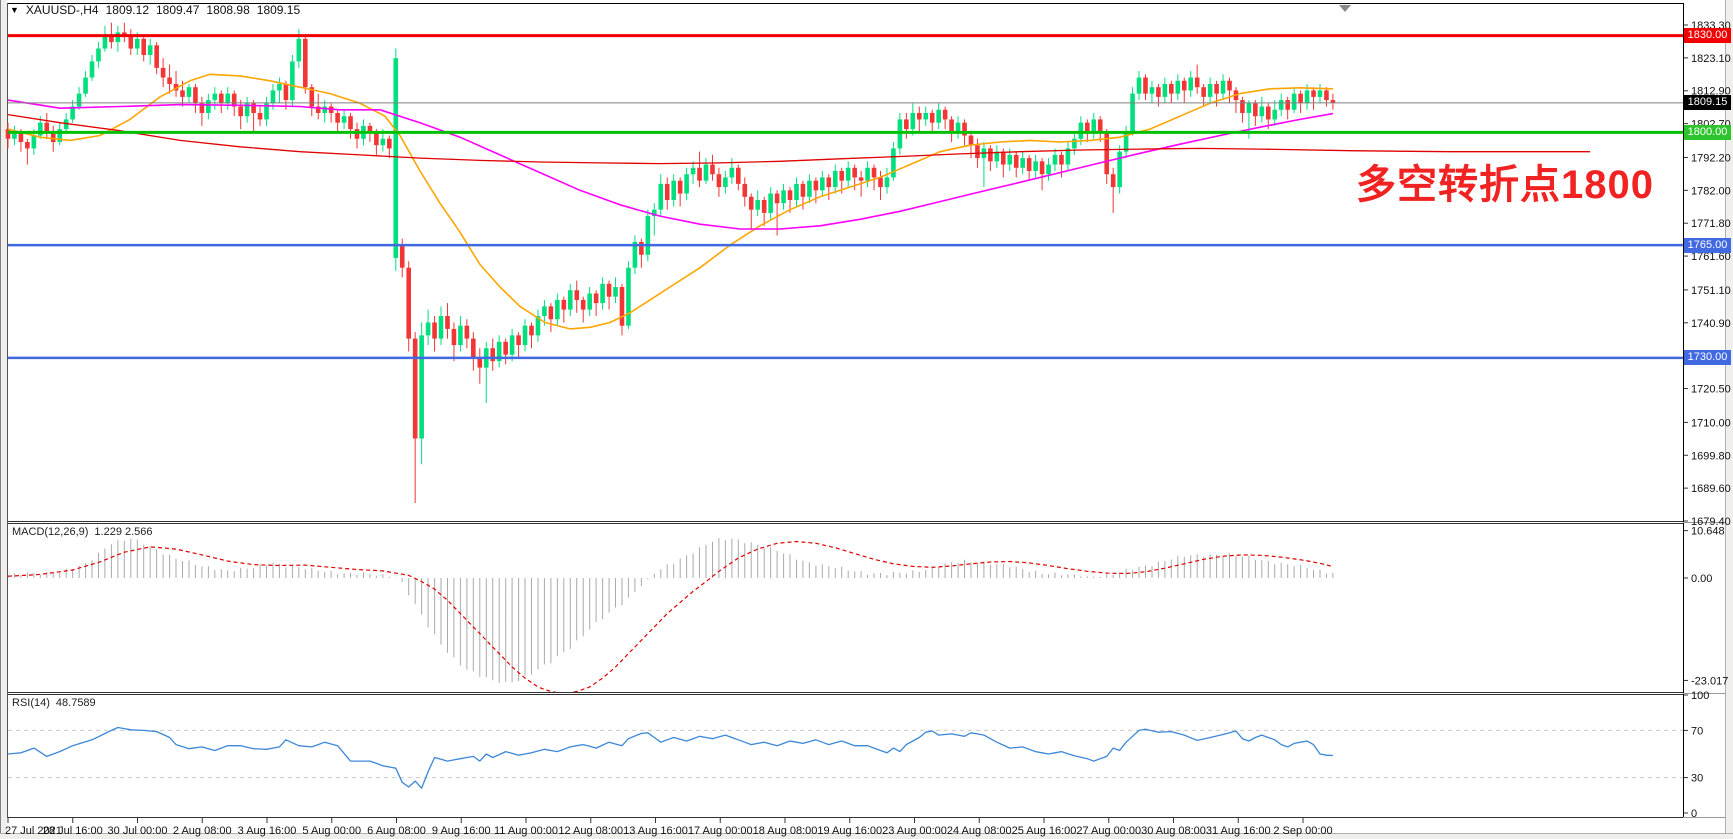  I want to click on time-tick-label: 13 Aug 16:00, so click(655, 831).